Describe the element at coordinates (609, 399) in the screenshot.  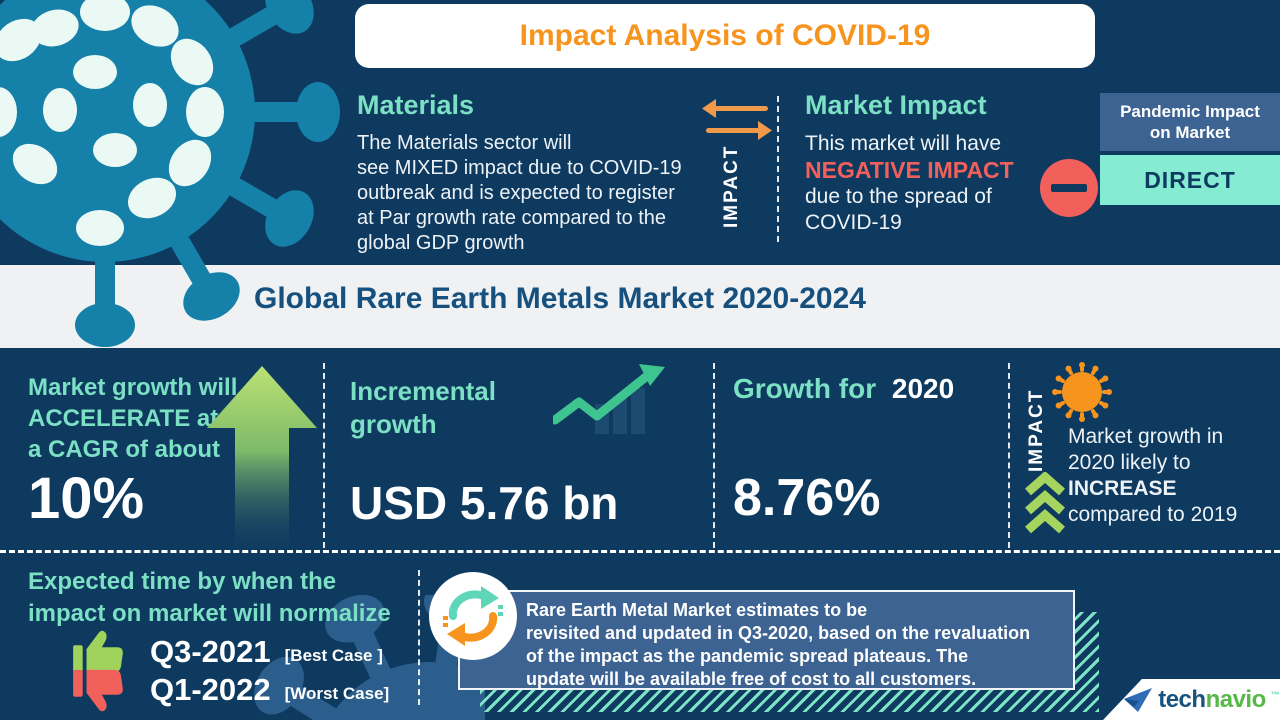
I see `trend-line-icon` at that location.